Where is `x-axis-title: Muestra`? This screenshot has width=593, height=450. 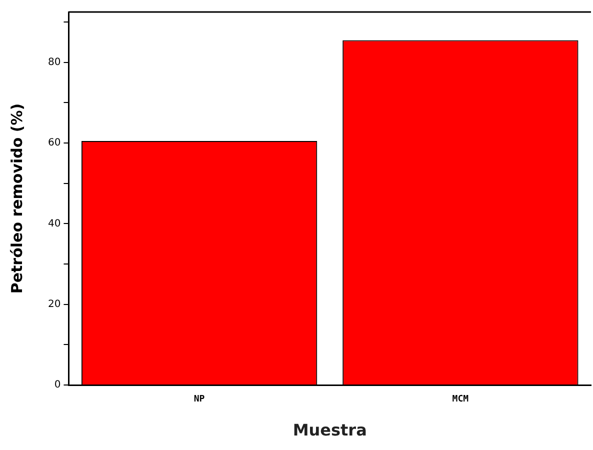 x-axis-title: Muestra is located at coordinates (329, 430).